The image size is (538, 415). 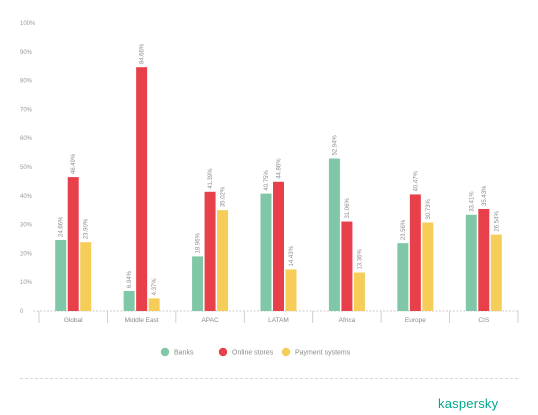 What do you see at coordinates (130, 279) in the screenshot?
I see `data-label: 6.94%` at bounding box center [130, 279].